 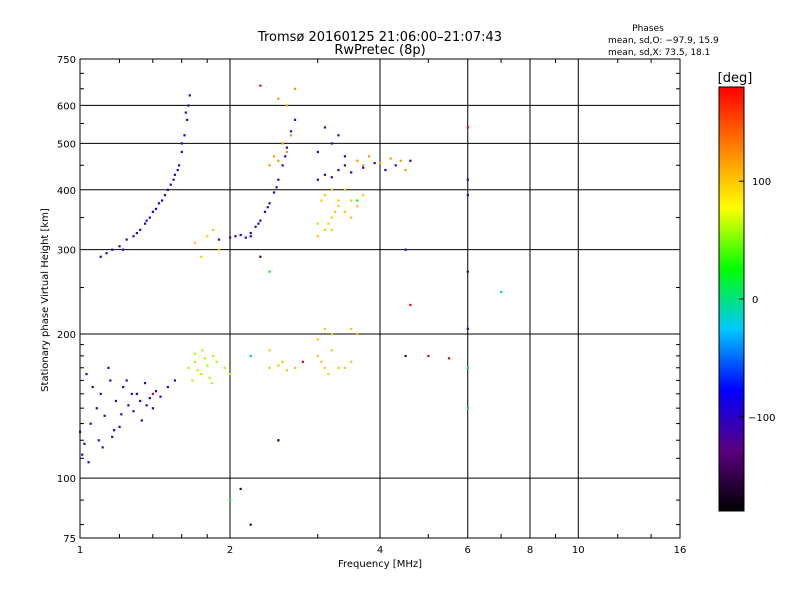 What do you see at coordinates (66, 60) in the screenshot?
I see `y-tick-label: 750` at bounding box center [66, 60].